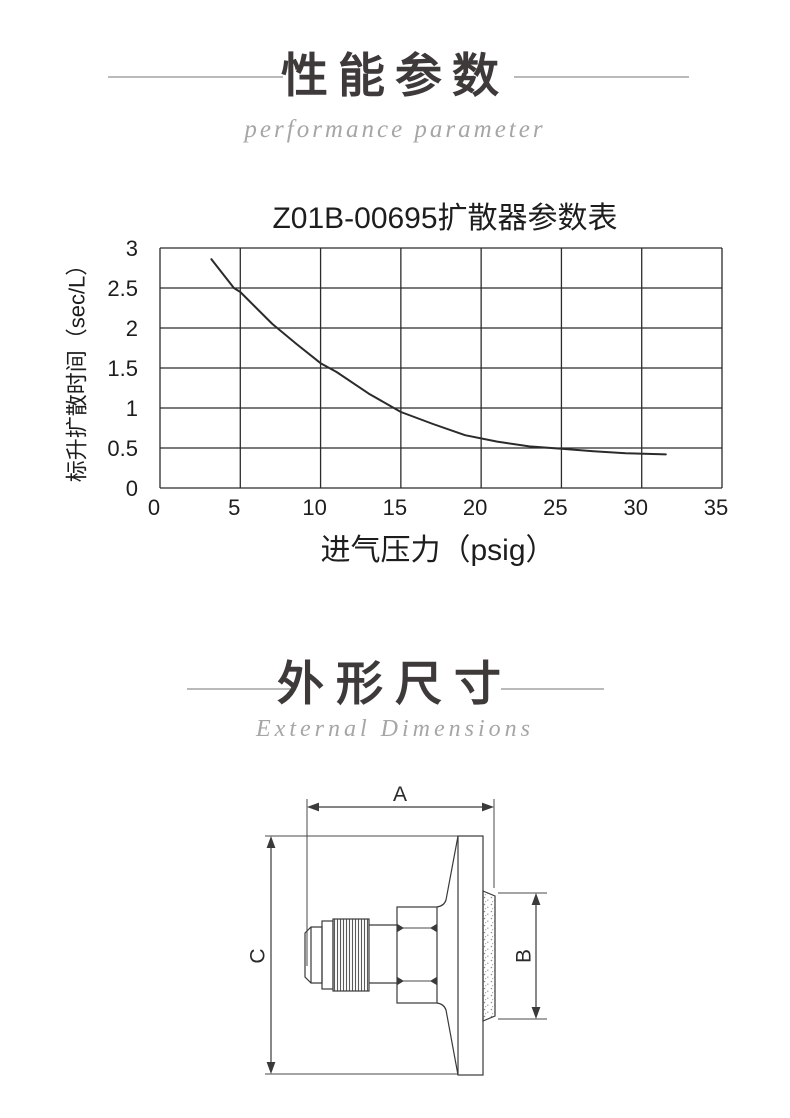 The width and height of the screenshot is (790, 1118). I want to click on diffusion-stone, so click(489, 956).